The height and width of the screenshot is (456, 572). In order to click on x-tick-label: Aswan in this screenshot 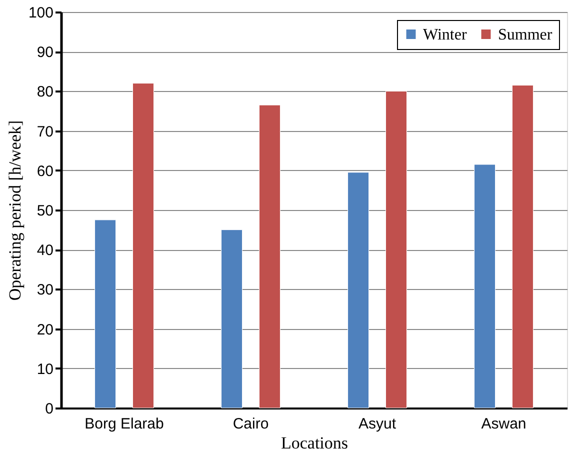, I will do `click(503, 424)`.